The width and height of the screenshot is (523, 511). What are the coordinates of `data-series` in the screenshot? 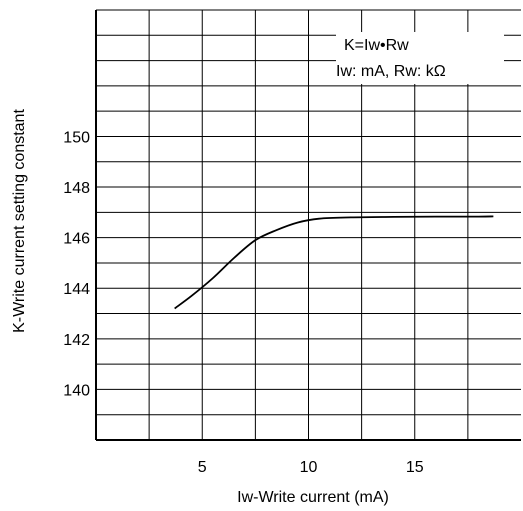 It's located at (334, 262).